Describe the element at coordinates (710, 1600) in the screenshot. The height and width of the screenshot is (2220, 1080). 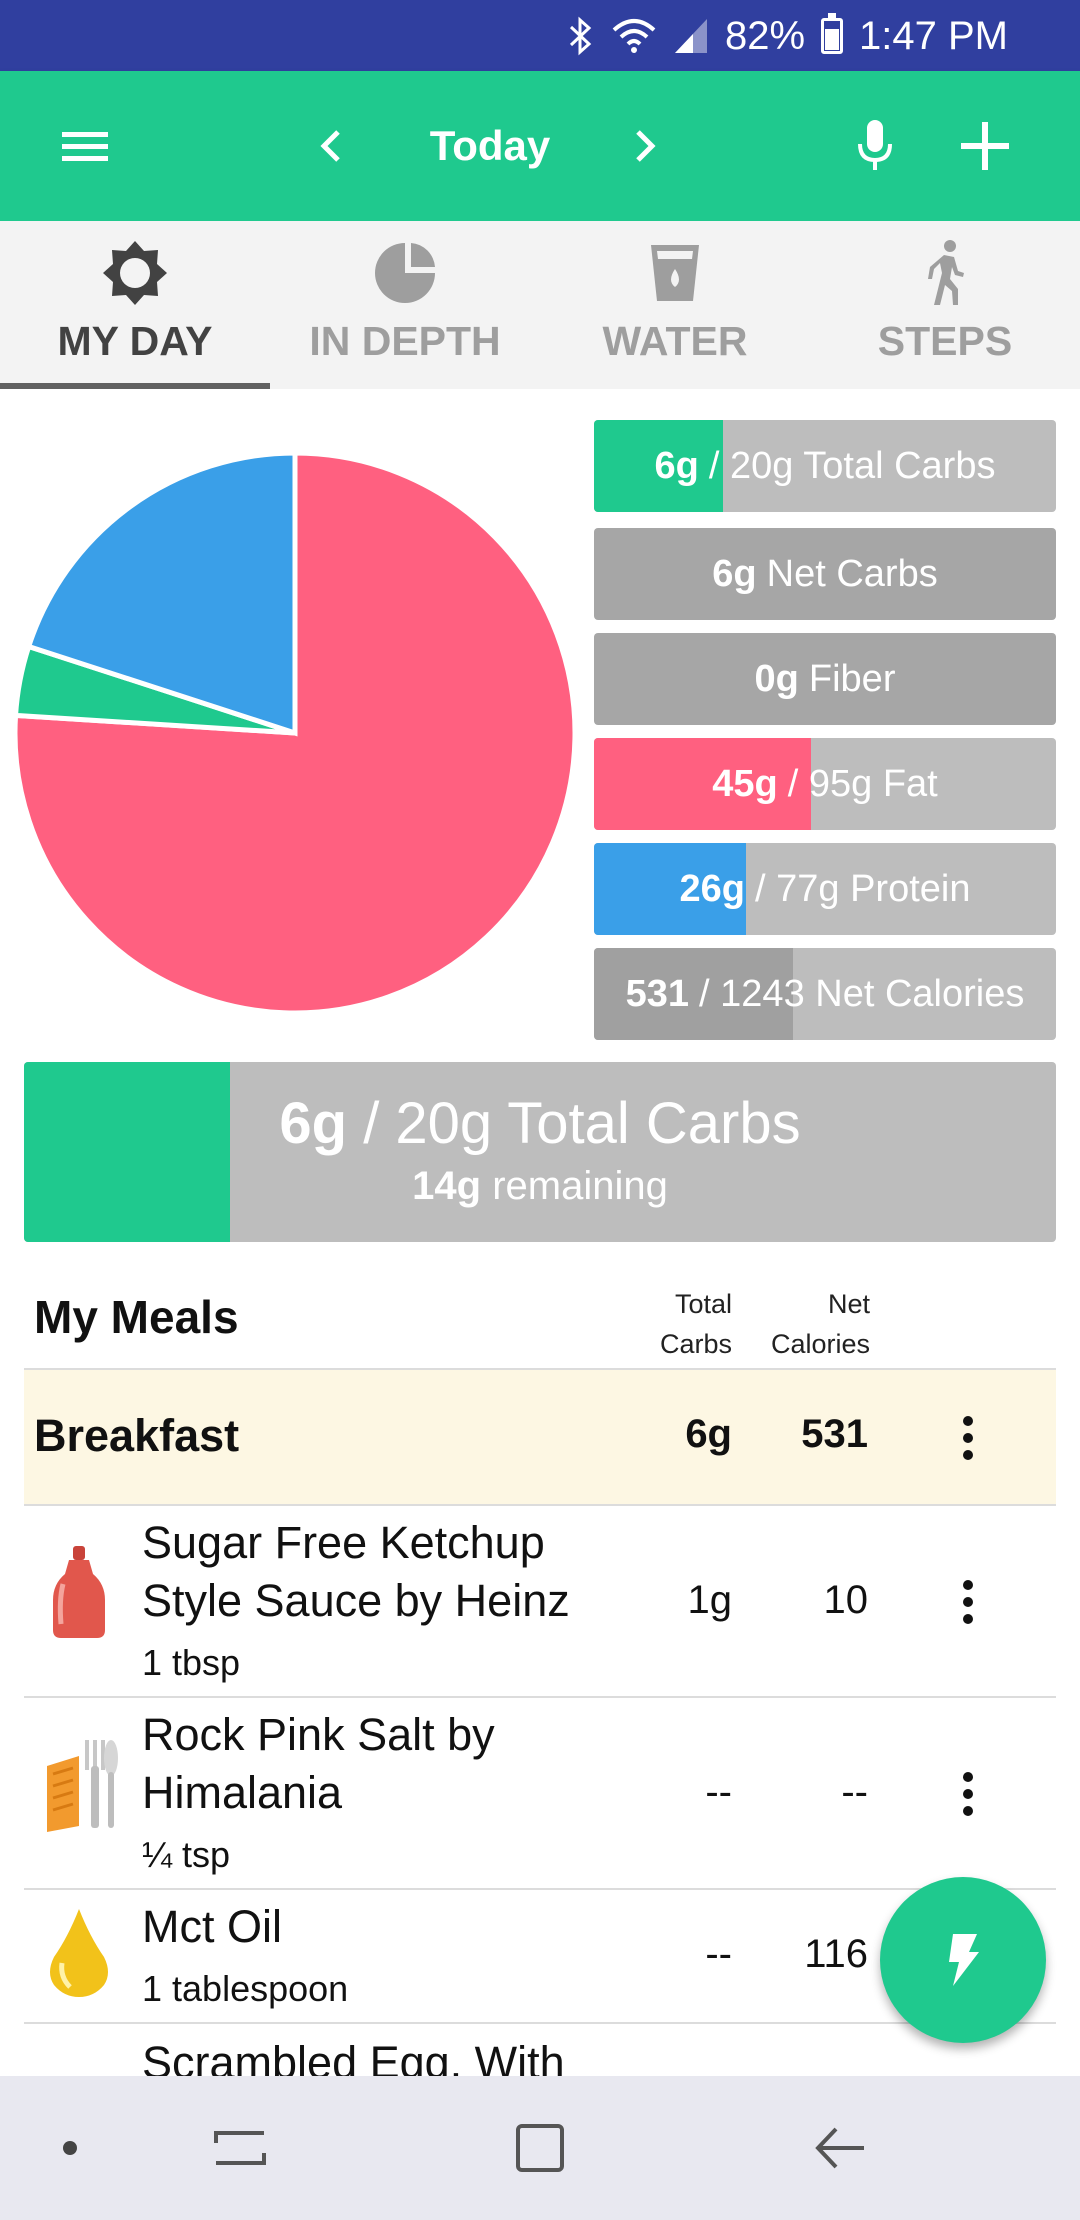
I see `food-carbs: 1g` at that location.